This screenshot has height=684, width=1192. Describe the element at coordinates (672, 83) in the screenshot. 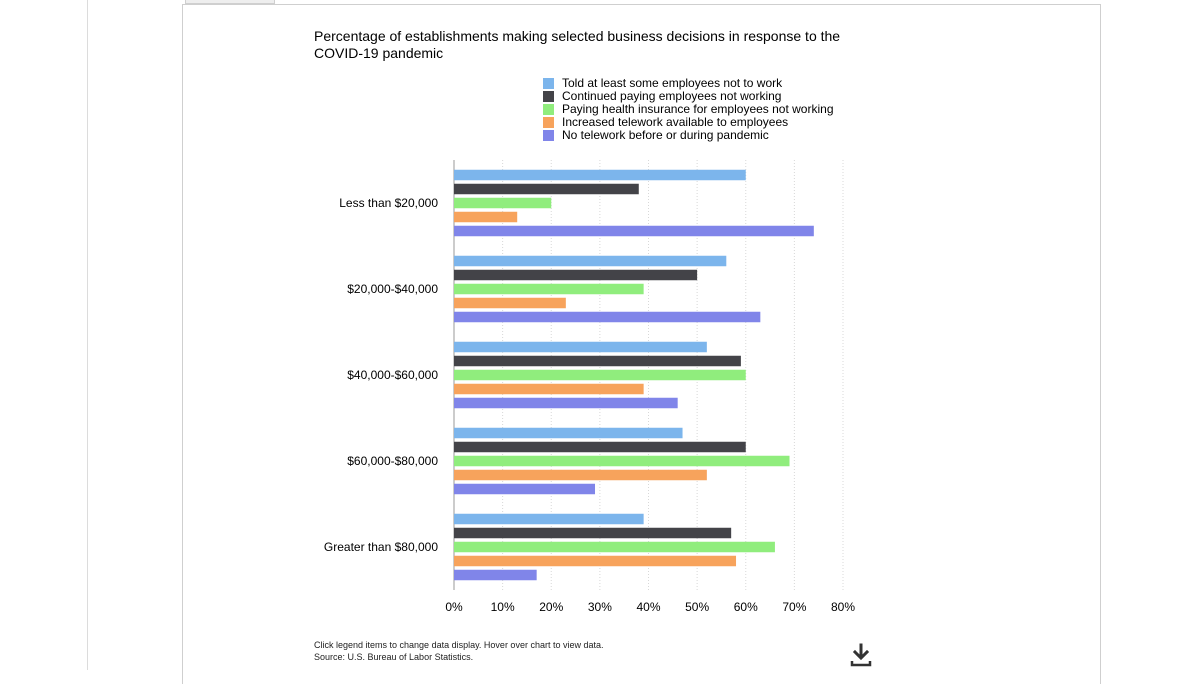

I see `legend-label: Told at least some employees not to work` at that location.